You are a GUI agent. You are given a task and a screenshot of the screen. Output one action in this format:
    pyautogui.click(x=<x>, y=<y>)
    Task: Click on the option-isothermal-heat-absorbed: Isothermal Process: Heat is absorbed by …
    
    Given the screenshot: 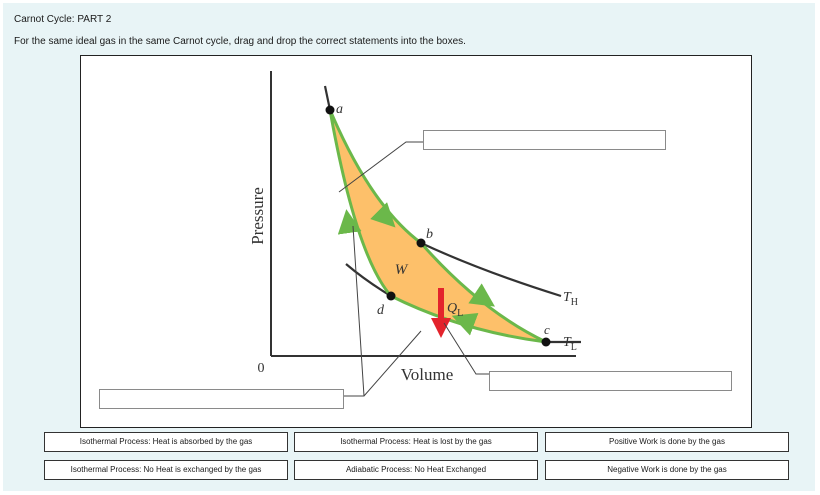 What is the action you would take?
    pyautogui.click(x=166, y=442)
    